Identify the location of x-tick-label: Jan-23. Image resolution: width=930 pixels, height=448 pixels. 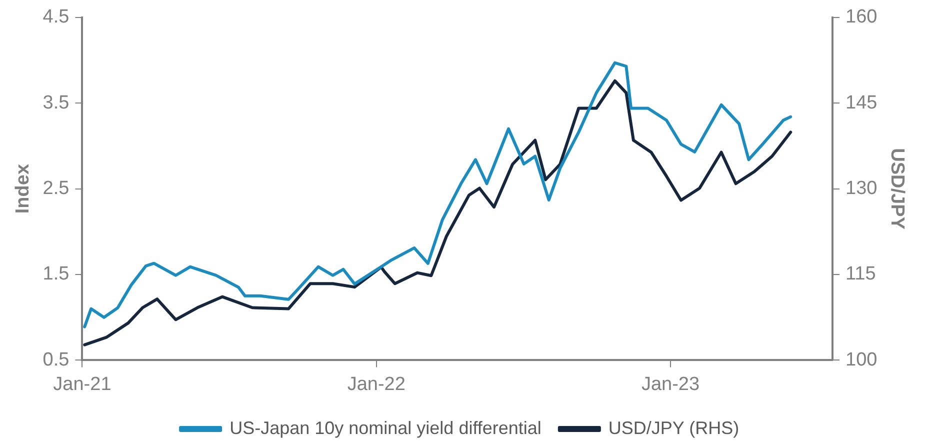
(670, 384).